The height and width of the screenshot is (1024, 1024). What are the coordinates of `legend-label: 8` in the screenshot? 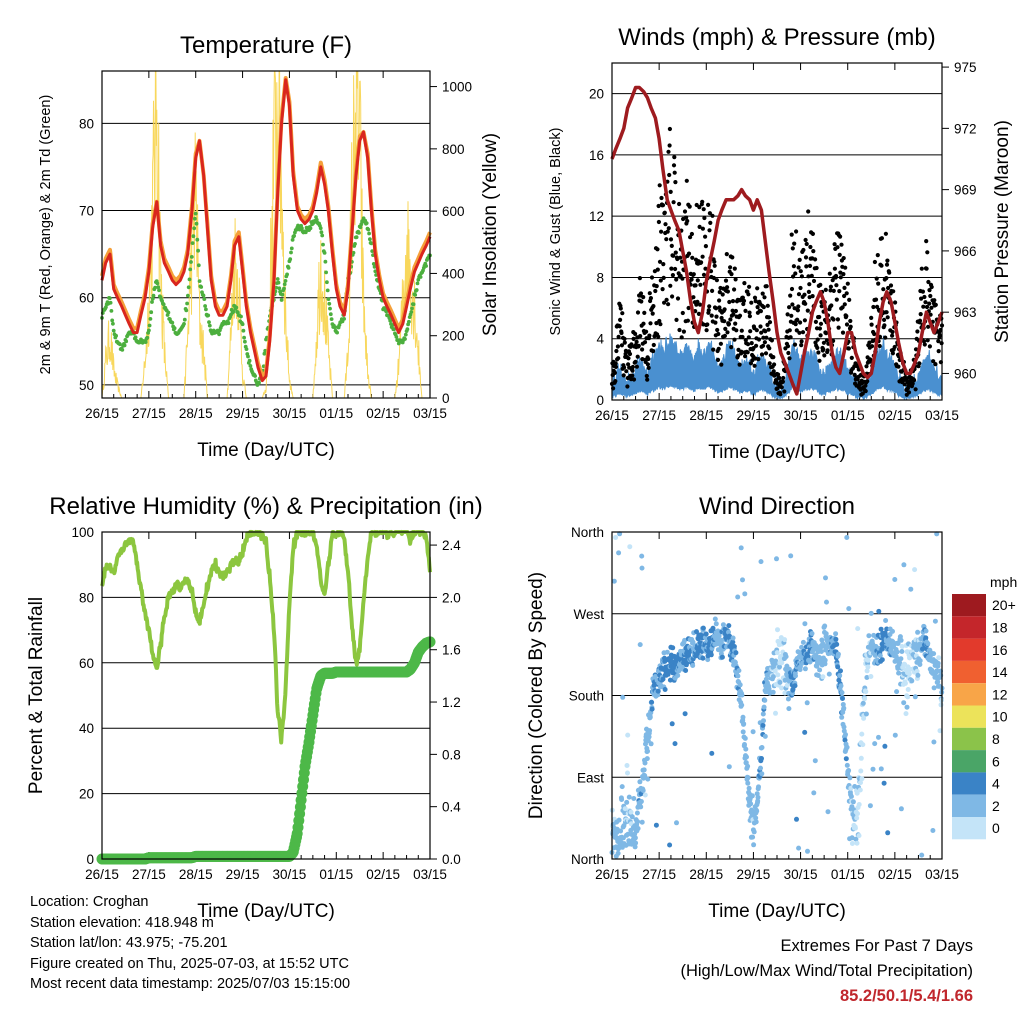 It's located at (996, 739).